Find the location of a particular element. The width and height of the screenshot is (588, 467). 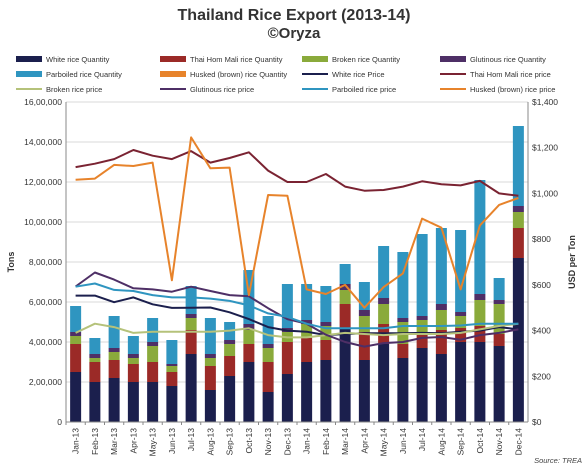

y-tick-label: 8,00,000 is located at coordinates (45, 262).